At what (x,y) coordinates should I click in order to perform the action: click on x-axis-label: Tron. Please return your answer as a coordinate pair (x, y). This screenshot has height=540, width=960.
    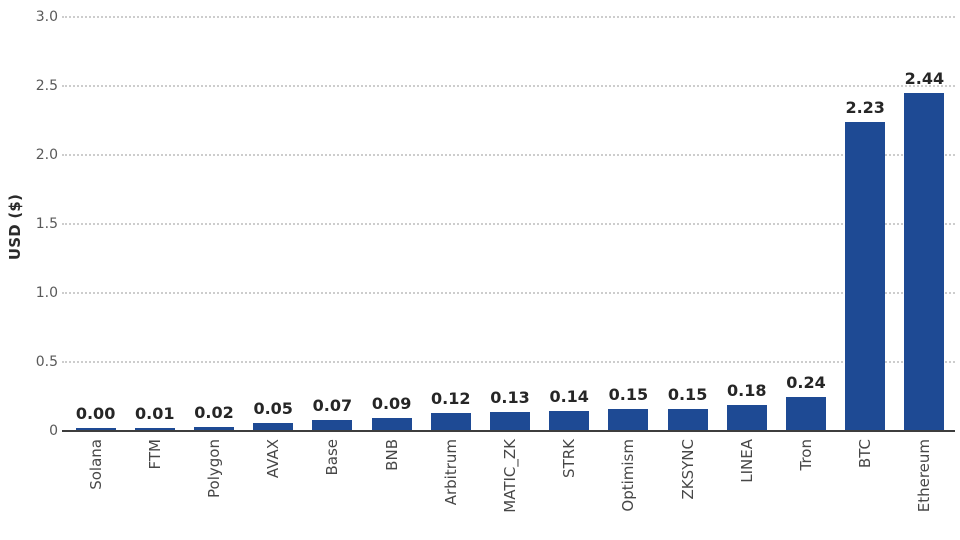
    Looking at the image, I should click on (806, 455).